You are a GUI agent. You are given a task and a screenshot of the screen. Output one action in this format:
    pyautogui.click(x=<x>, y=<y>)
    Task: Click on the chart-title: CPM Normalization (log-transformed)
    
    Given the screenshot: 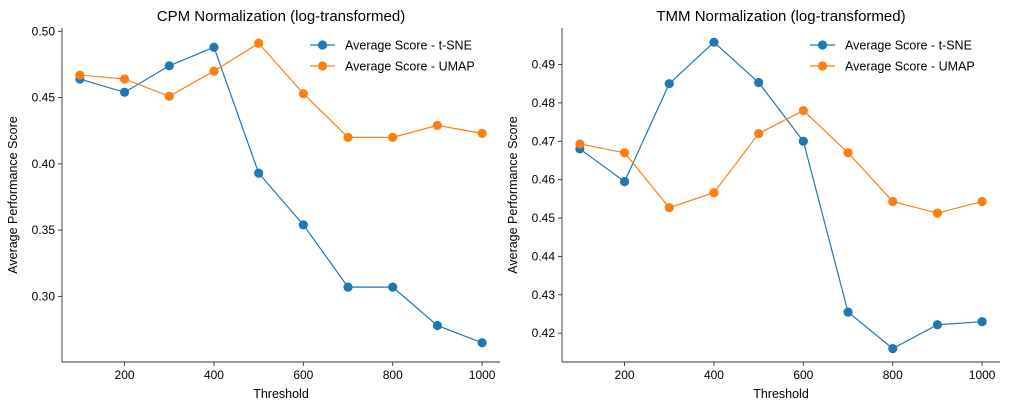 What is the action you would take?
    pyautogui.click(x=281, y=16)
    